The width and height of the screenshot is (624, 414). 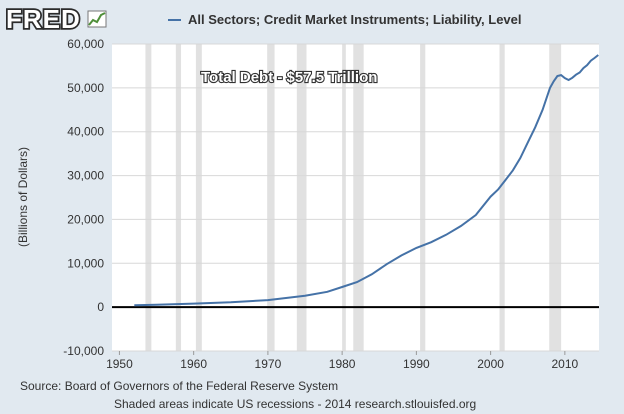 I want to click on x-axis-ticks: 1950 1960 1970 1980 1990 2000 2010, so click(x=342, y=361).